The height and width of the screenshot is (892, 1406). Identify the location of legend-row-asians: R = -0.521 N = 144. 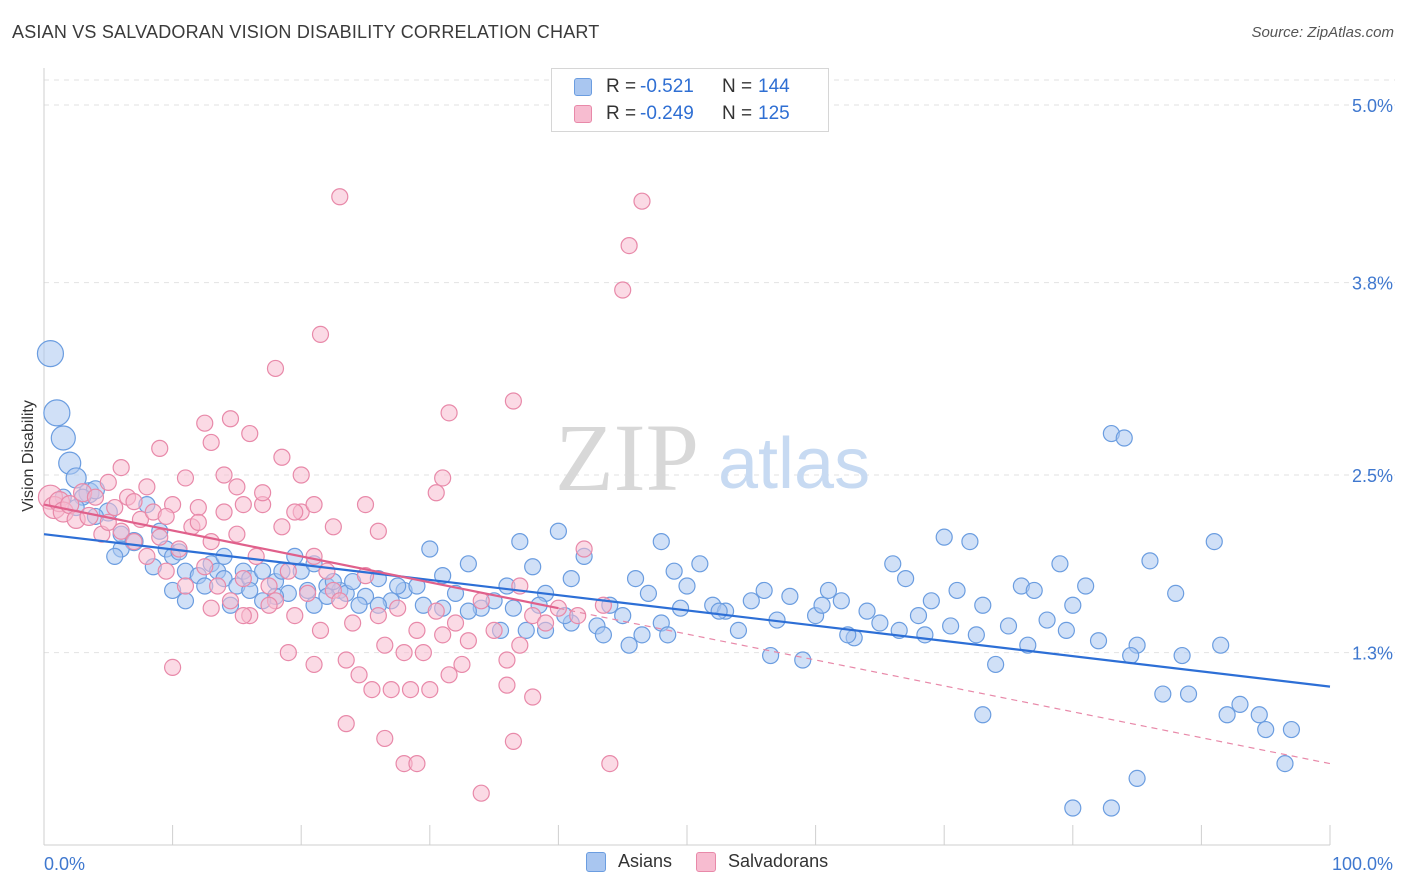
(682, 87).